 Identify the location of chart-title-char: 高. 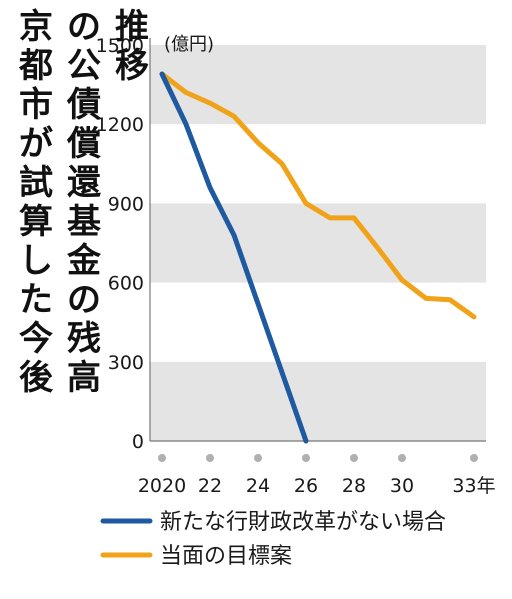
(84, 378).